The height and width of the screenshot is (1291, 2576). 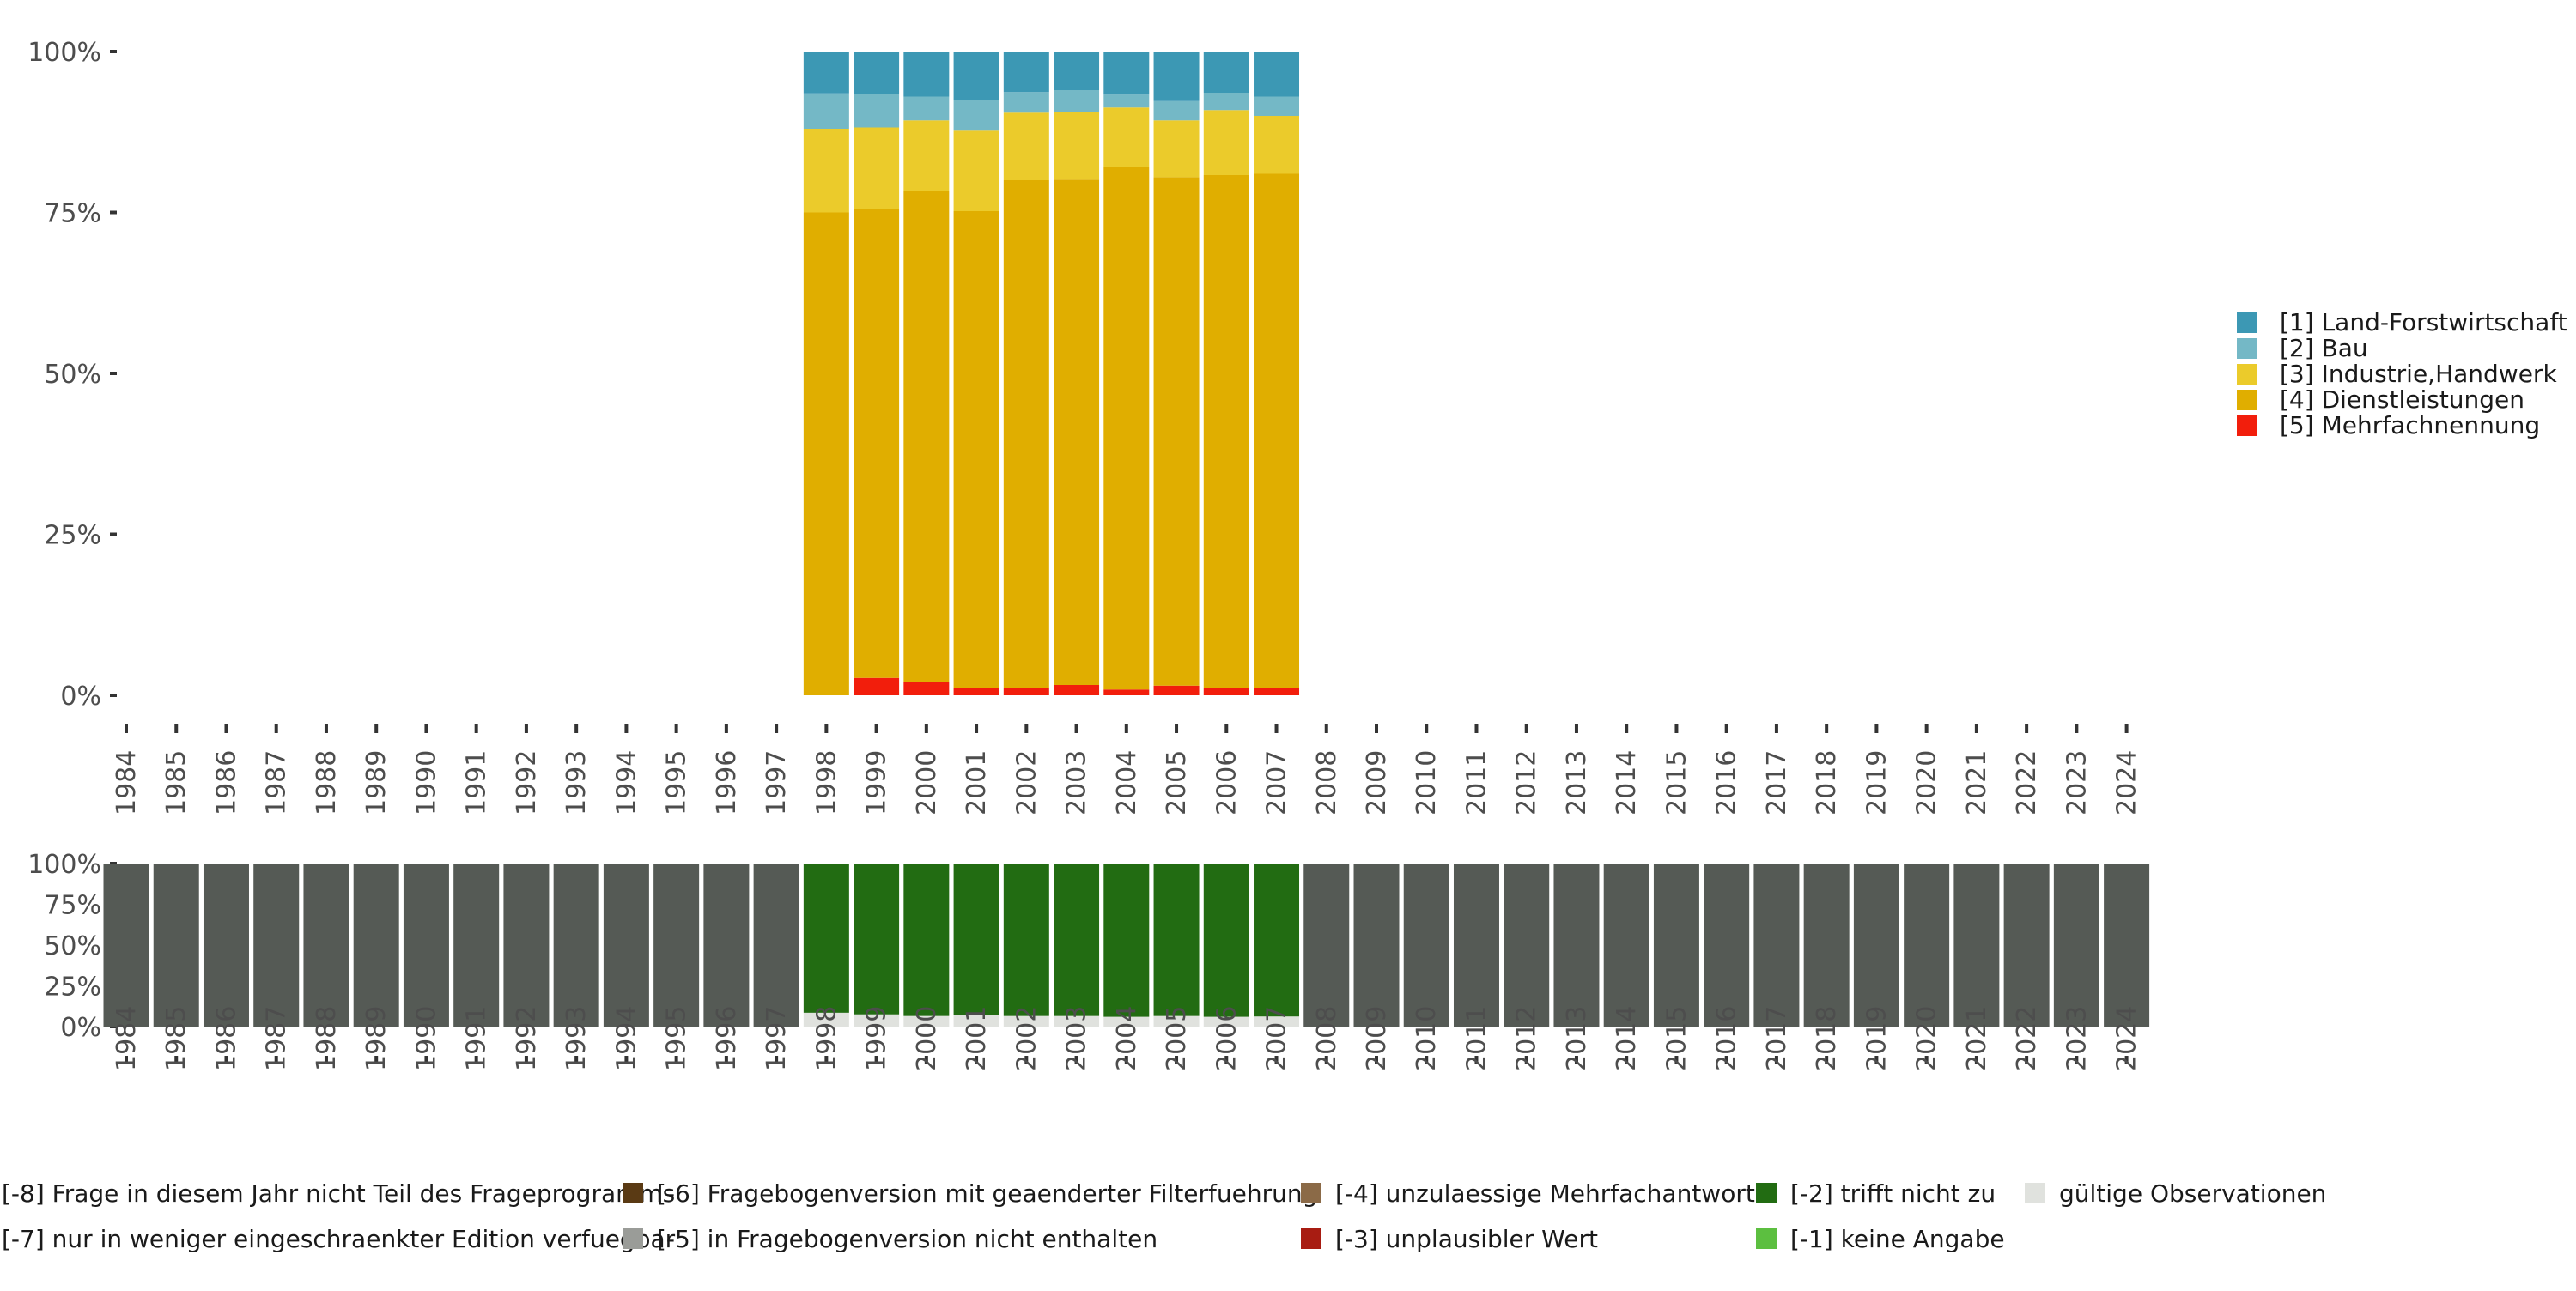 What do you see at coordinates (1177, 1039) in the screenshot?
I see `bottom-xtick-label: 2005` at bounding box center [1177, 1039].